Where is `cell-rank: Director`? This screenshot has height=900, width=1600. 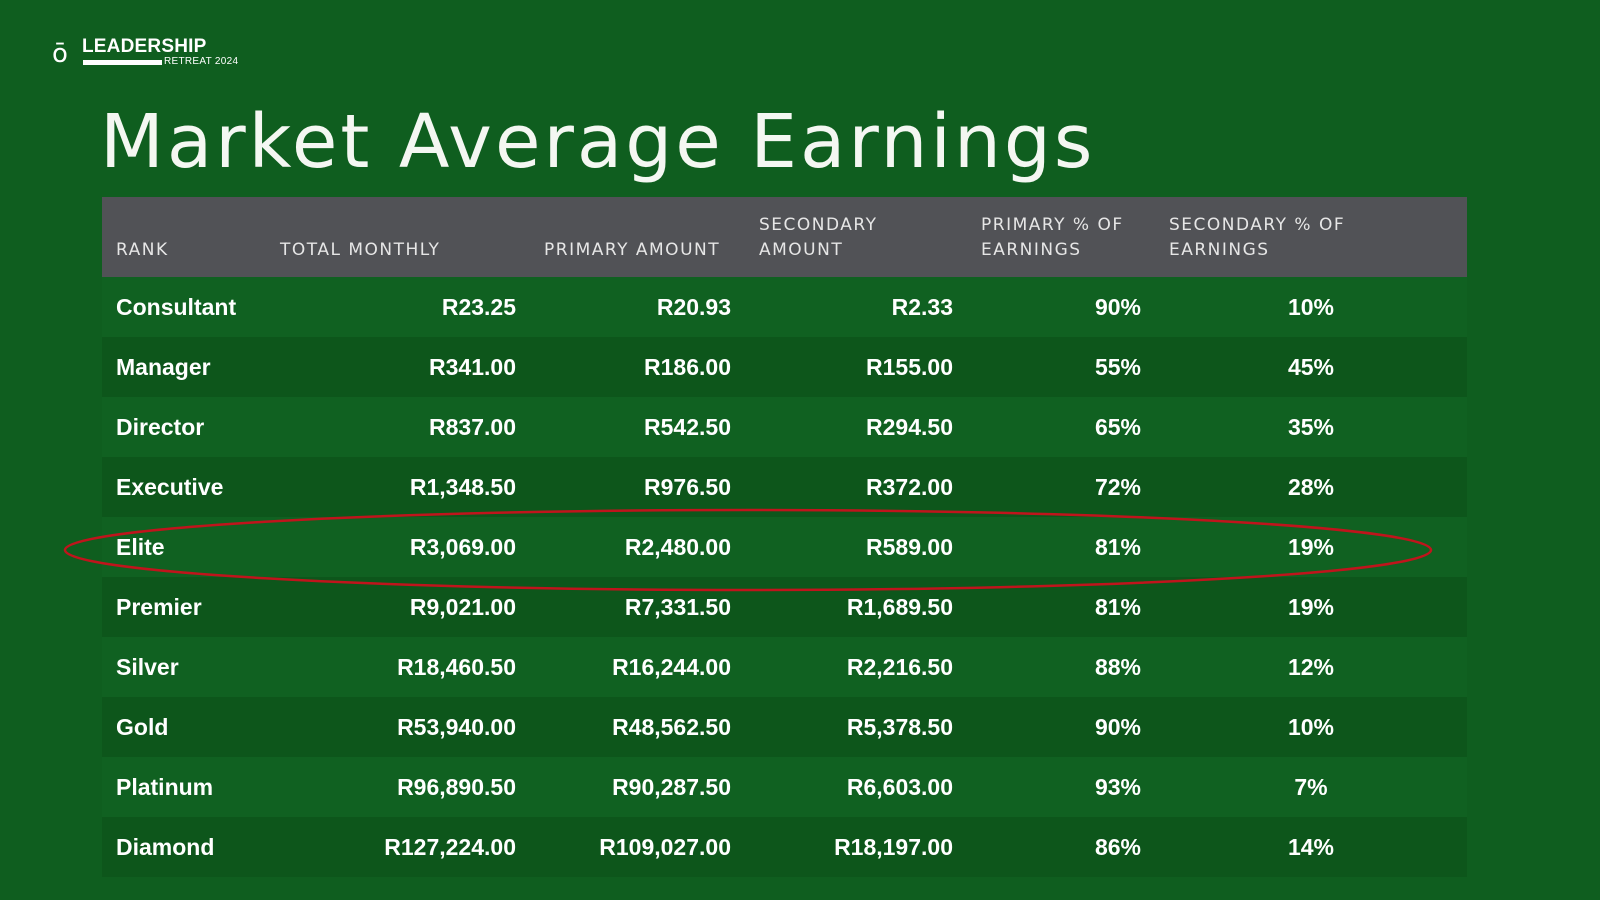 cell-rank: Director is located at coordinates (184, 427).